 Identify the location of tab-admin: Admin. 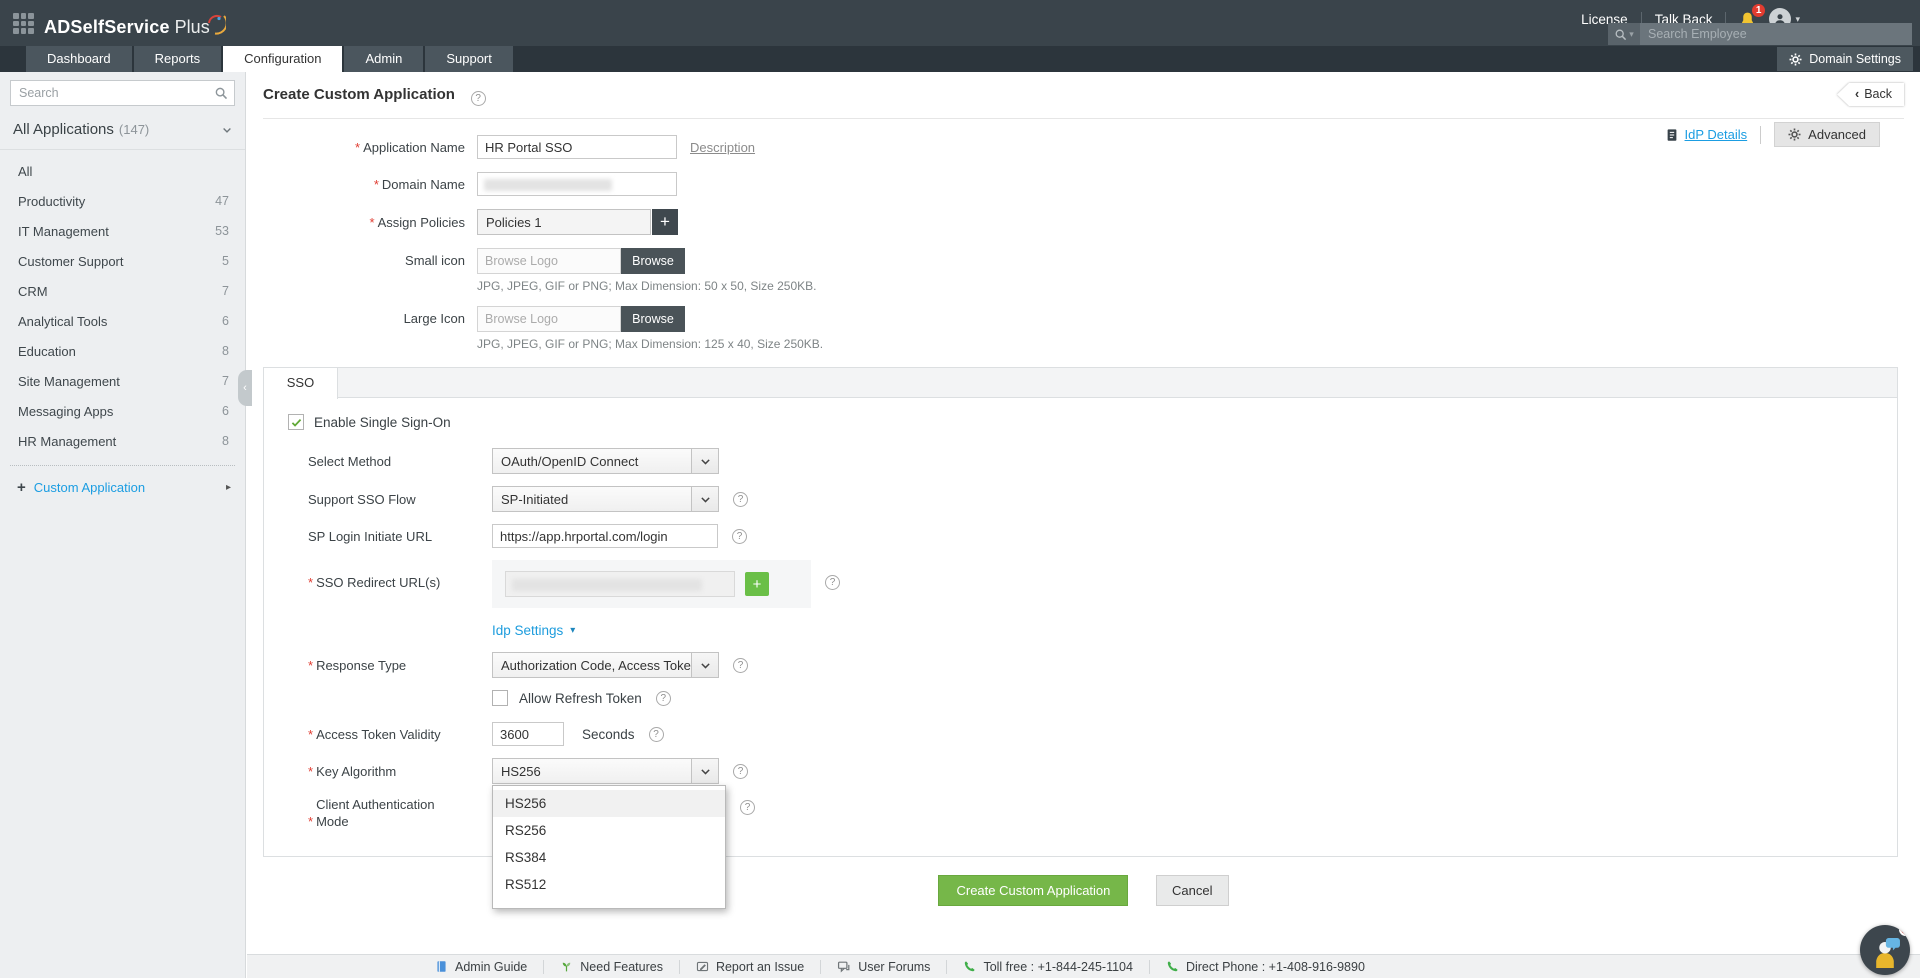
(384, 59).